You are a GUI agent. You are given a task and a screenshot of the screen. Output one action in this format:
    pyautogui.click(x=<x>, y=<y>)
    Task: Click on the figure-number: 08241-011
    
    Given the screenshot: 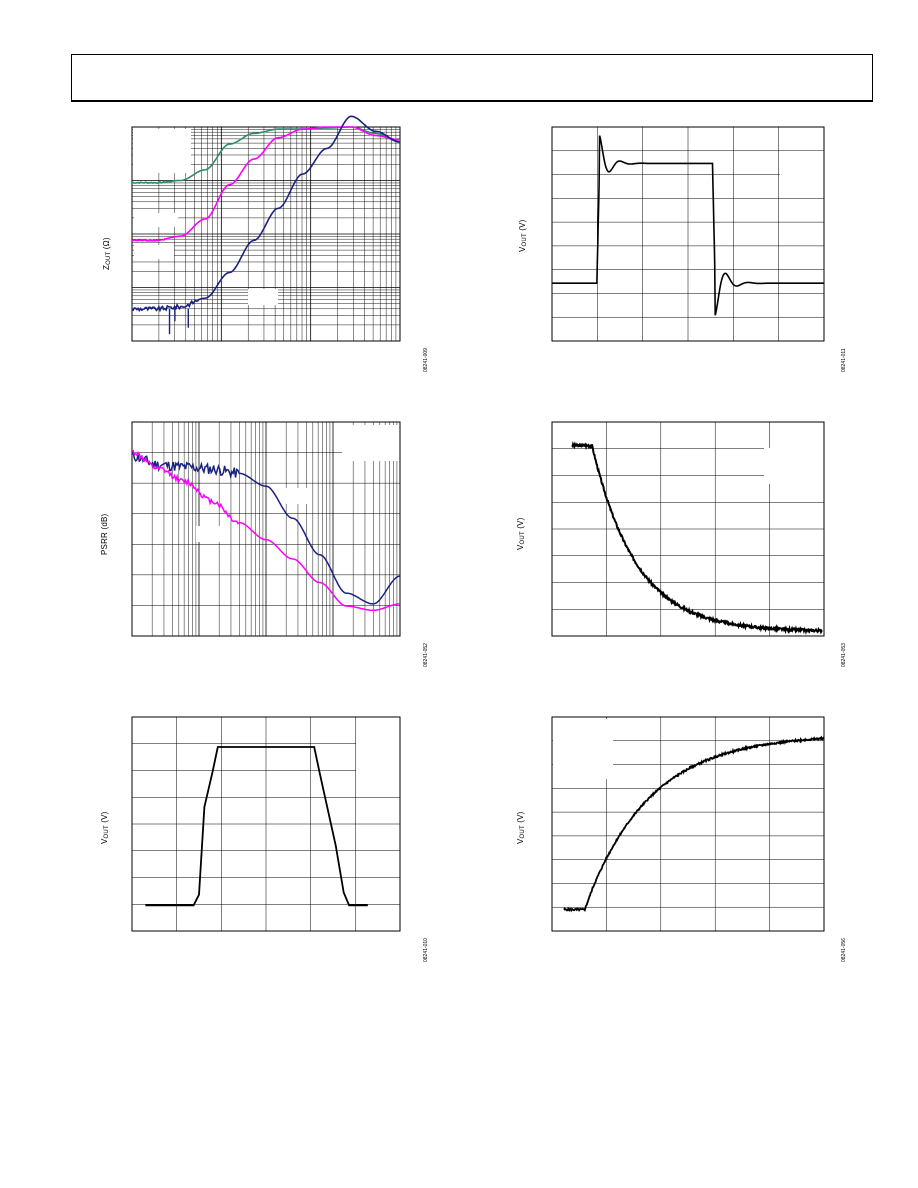 What is the action you would take?
    pyautogui.click(x=844, y=360)
    